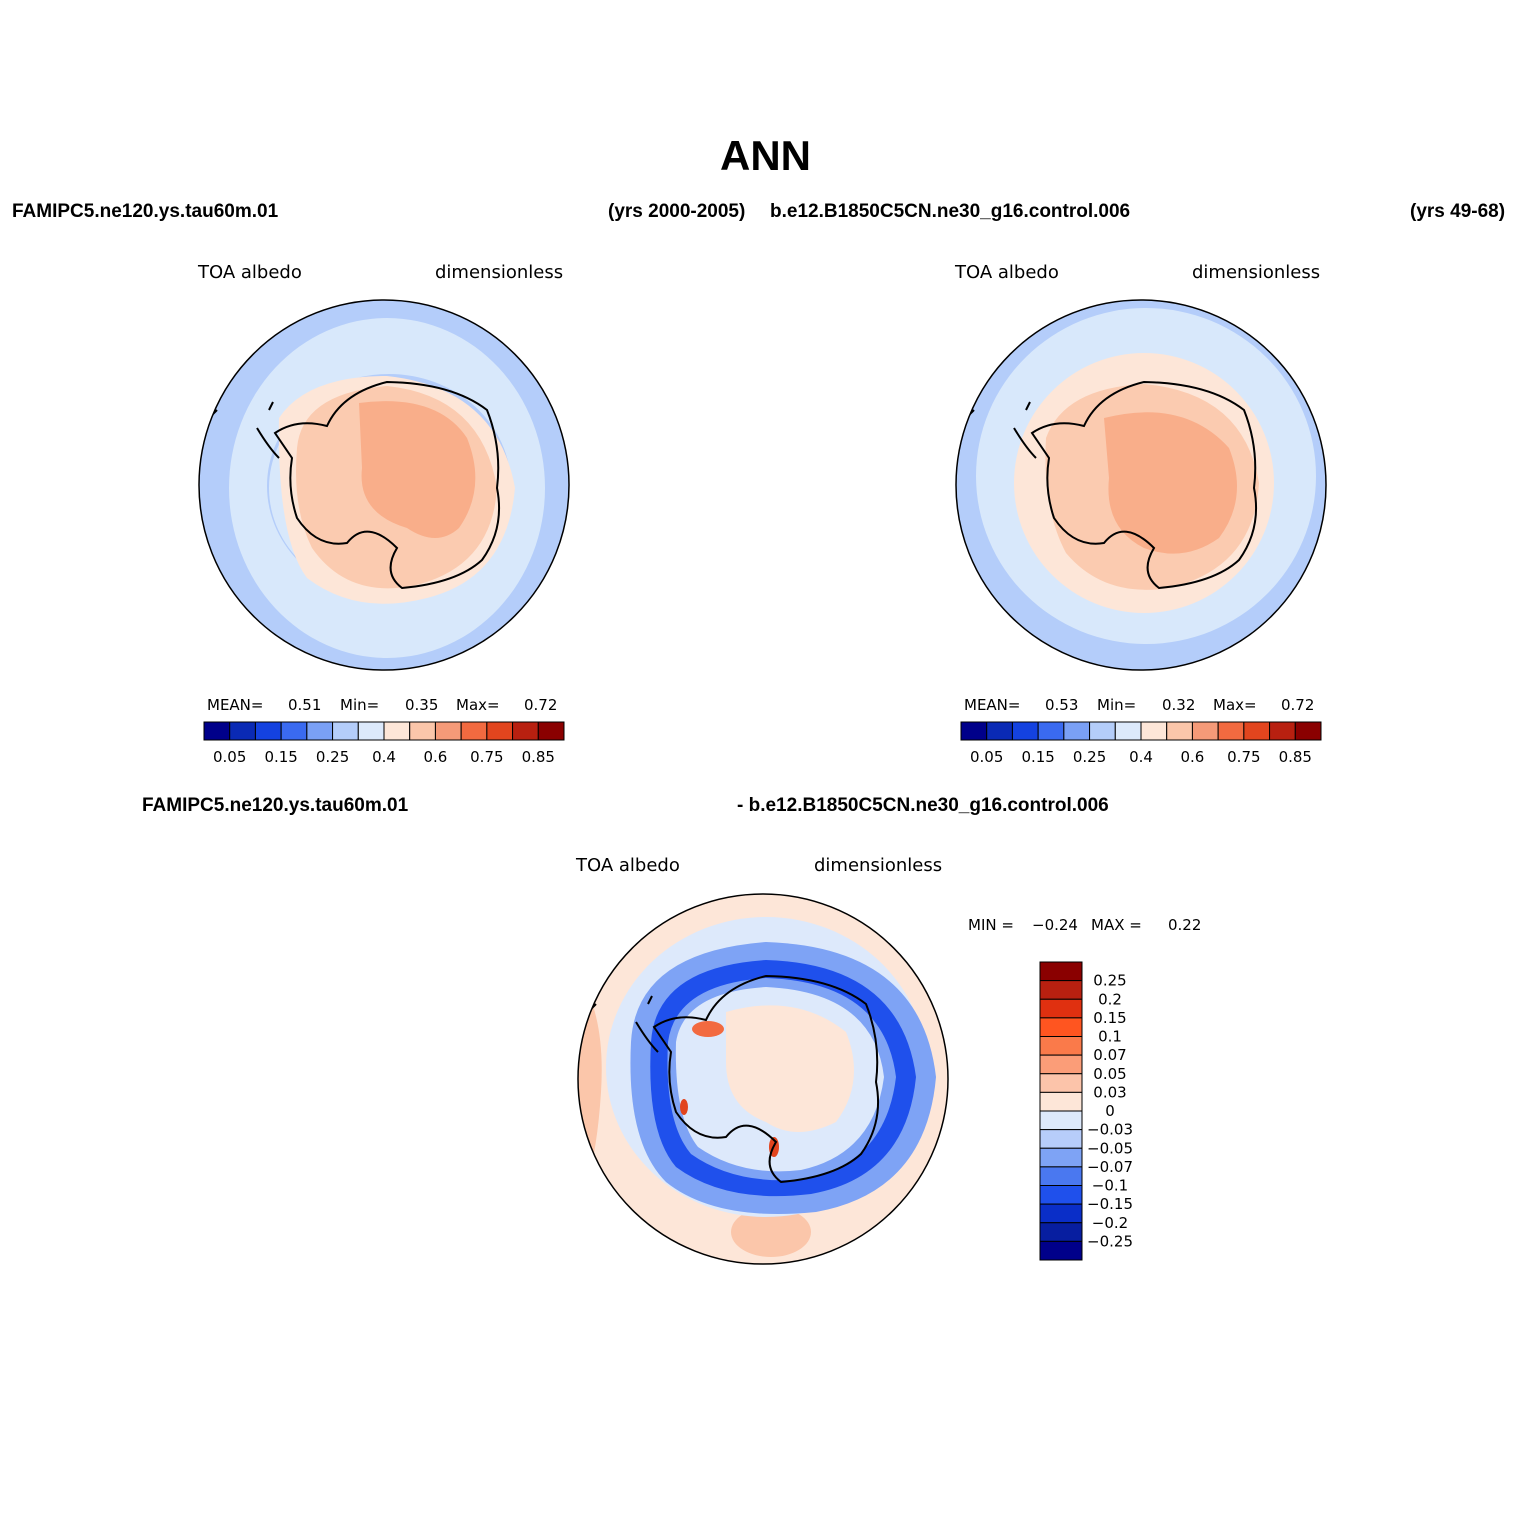 The width and height of the screenshot is (1525, 1525). I want to click on diff-colorbar-tick-label: −0.2, so click(1110, 1223).